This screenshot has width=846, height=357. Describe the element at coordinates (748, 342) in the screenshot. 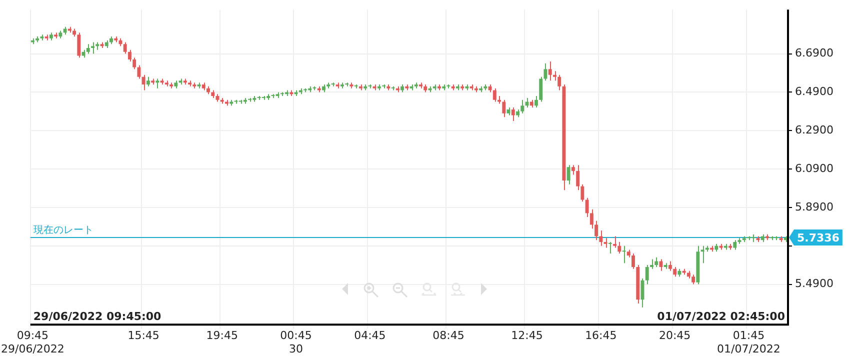

I see `x-tick-label: 01:45 01/07/2022` at that location.